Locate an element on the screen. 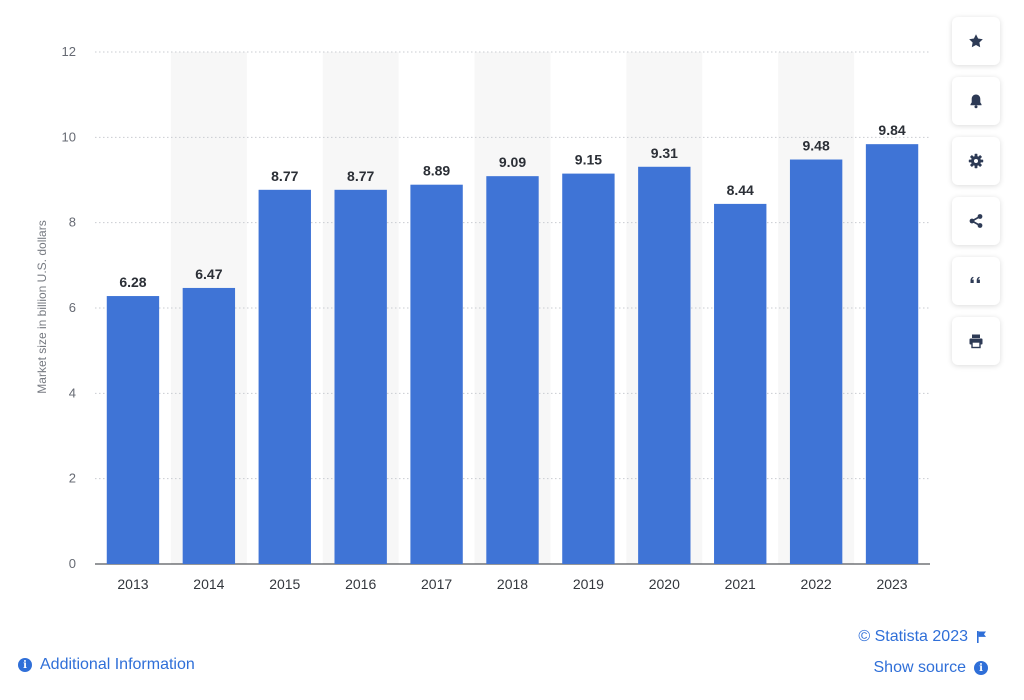  x-tick-label: 2023 is located at coordinates (891, 584).